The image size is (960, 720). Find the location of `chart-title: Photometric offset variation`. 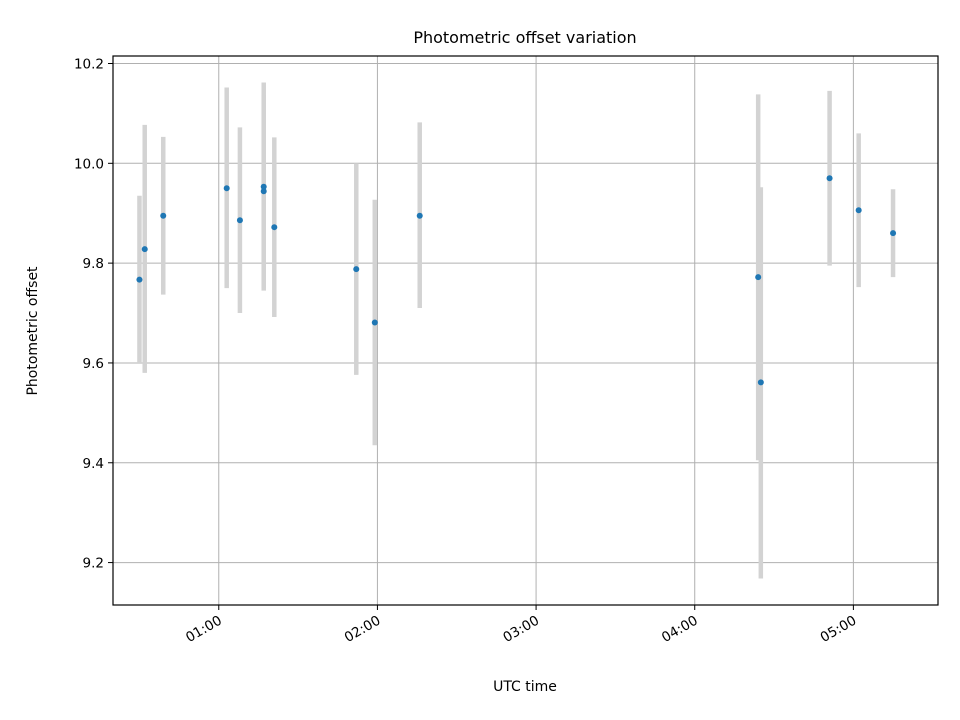

chart-title: Photometric offset variation is located at coordinates (524, 37).